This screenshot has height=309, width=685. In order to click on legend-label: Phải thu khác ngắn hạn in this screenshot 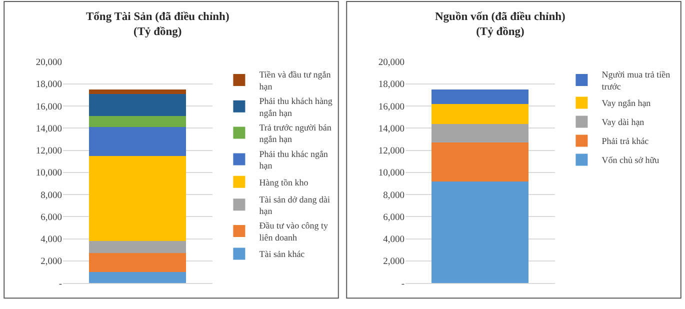, I will do `click(293, 159)`.